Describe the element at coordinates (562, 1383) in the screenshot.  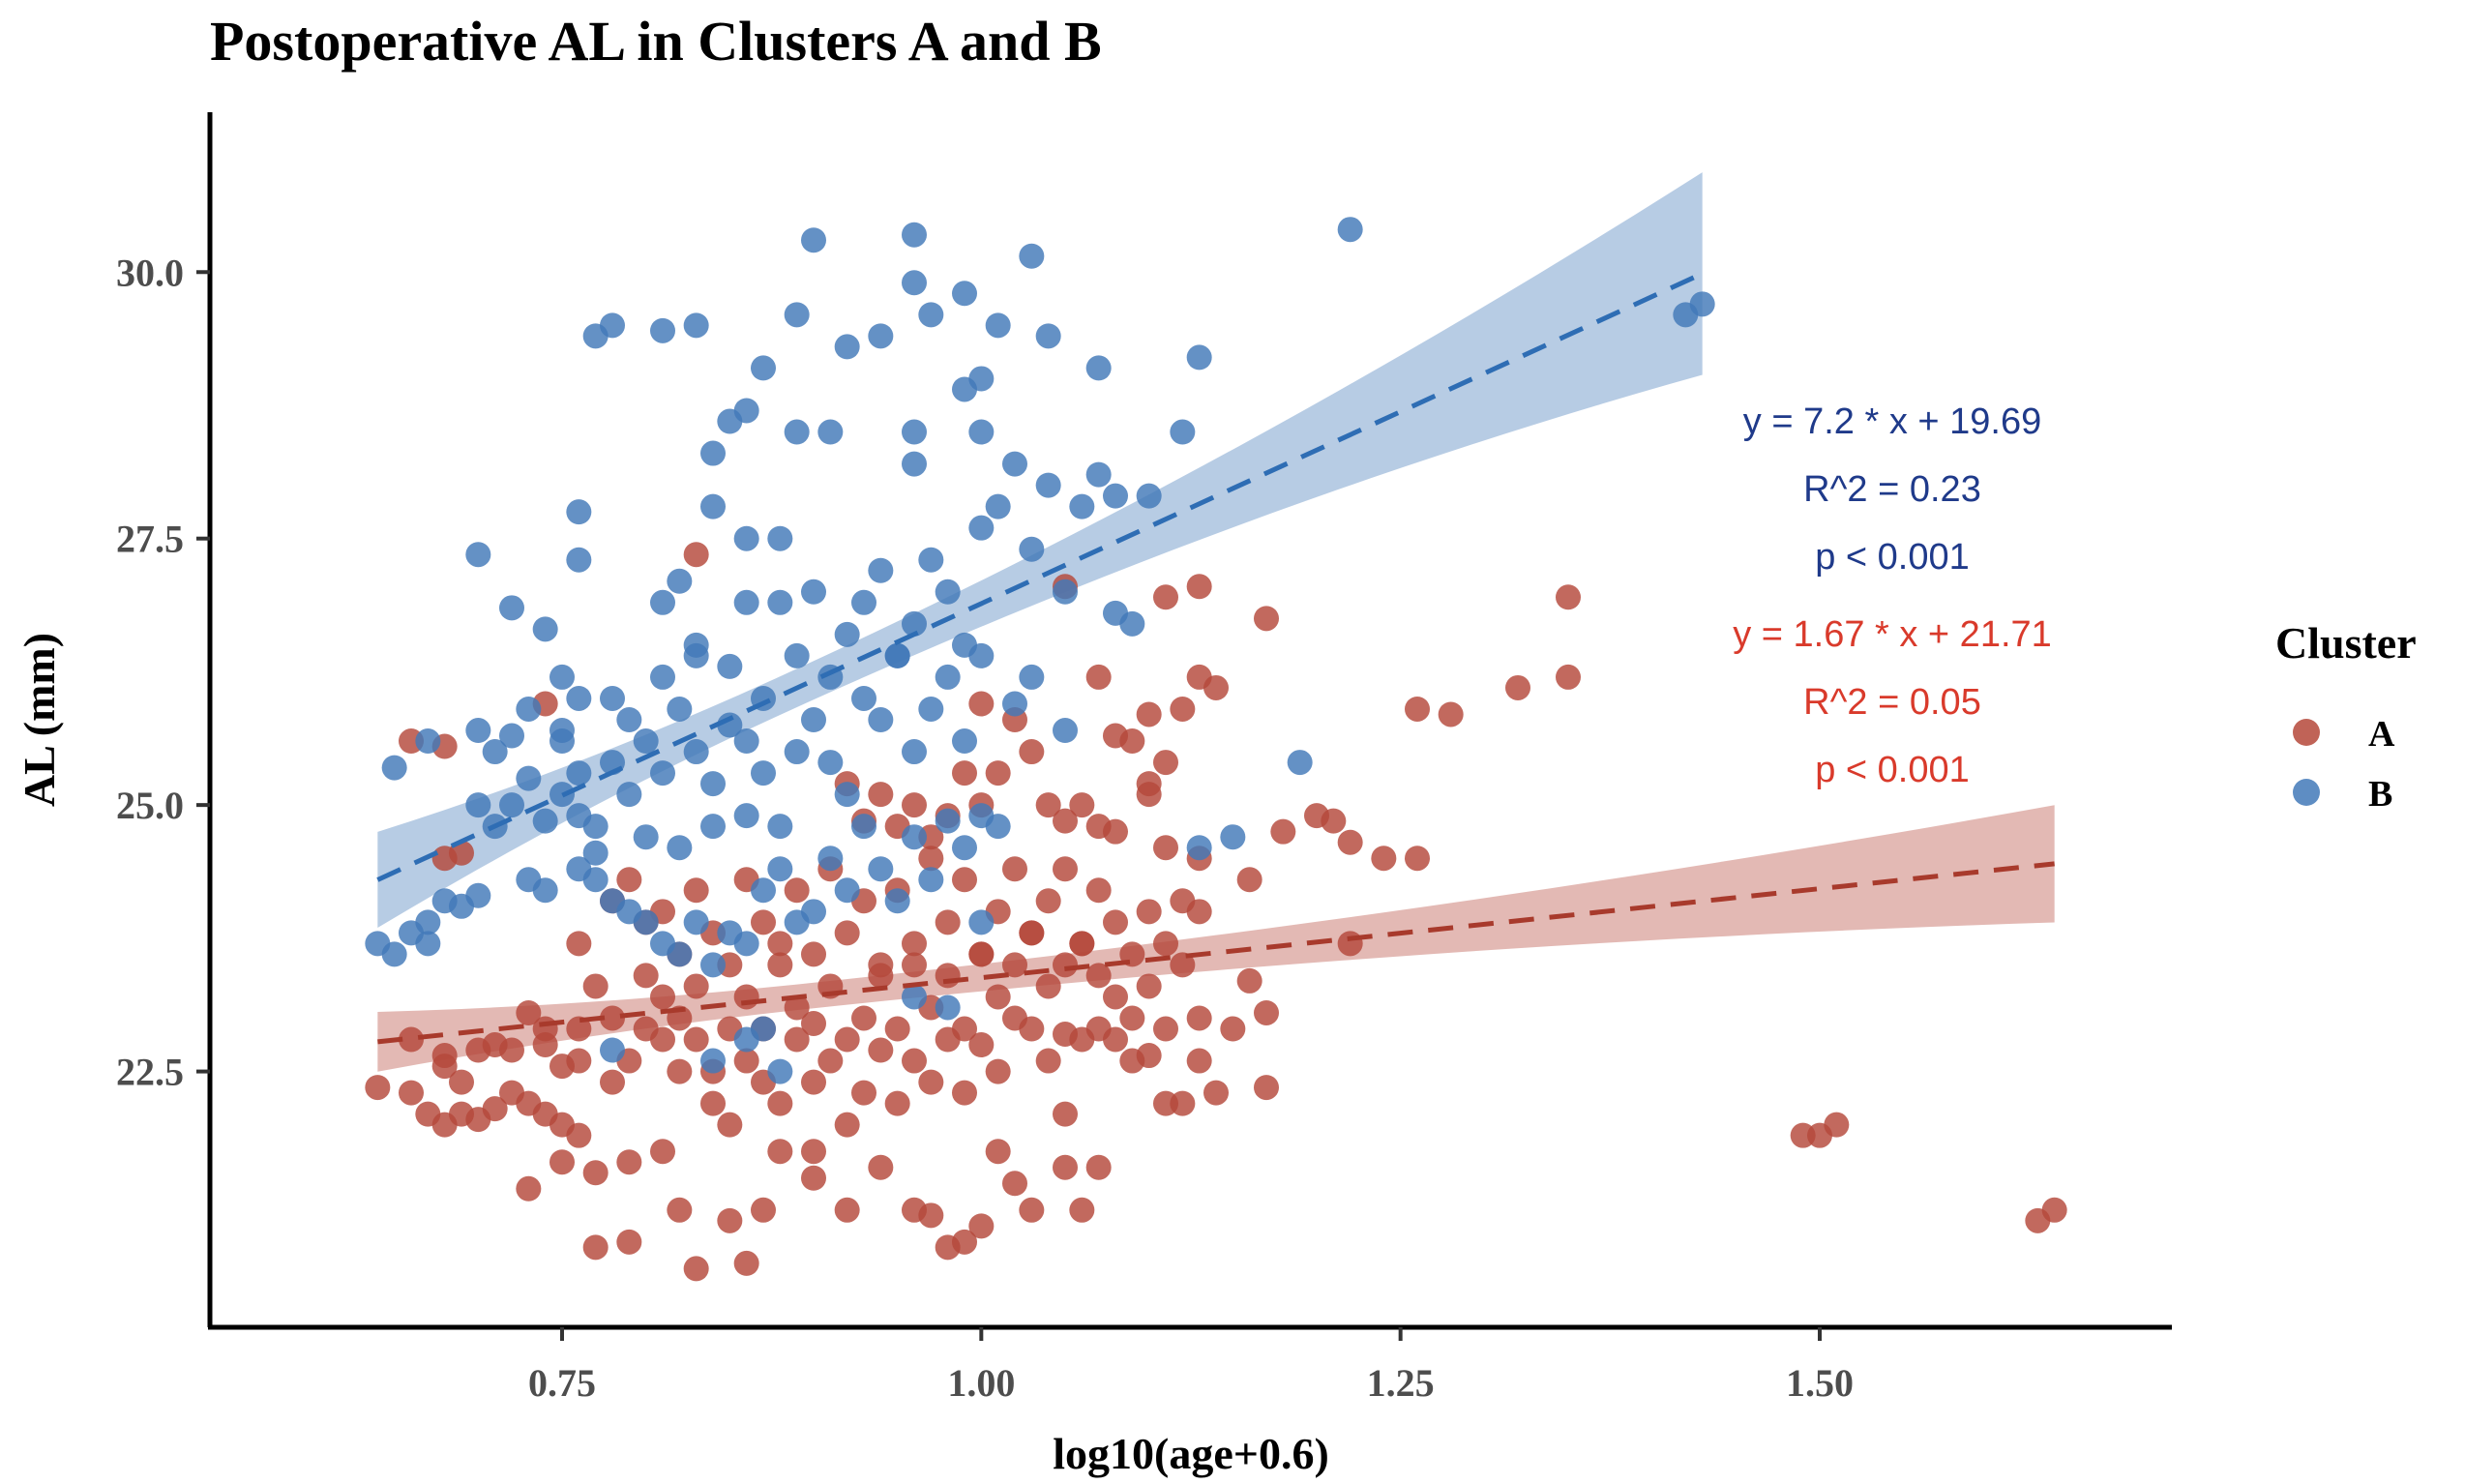
I see `x-tick-label: 0.75` at that location.